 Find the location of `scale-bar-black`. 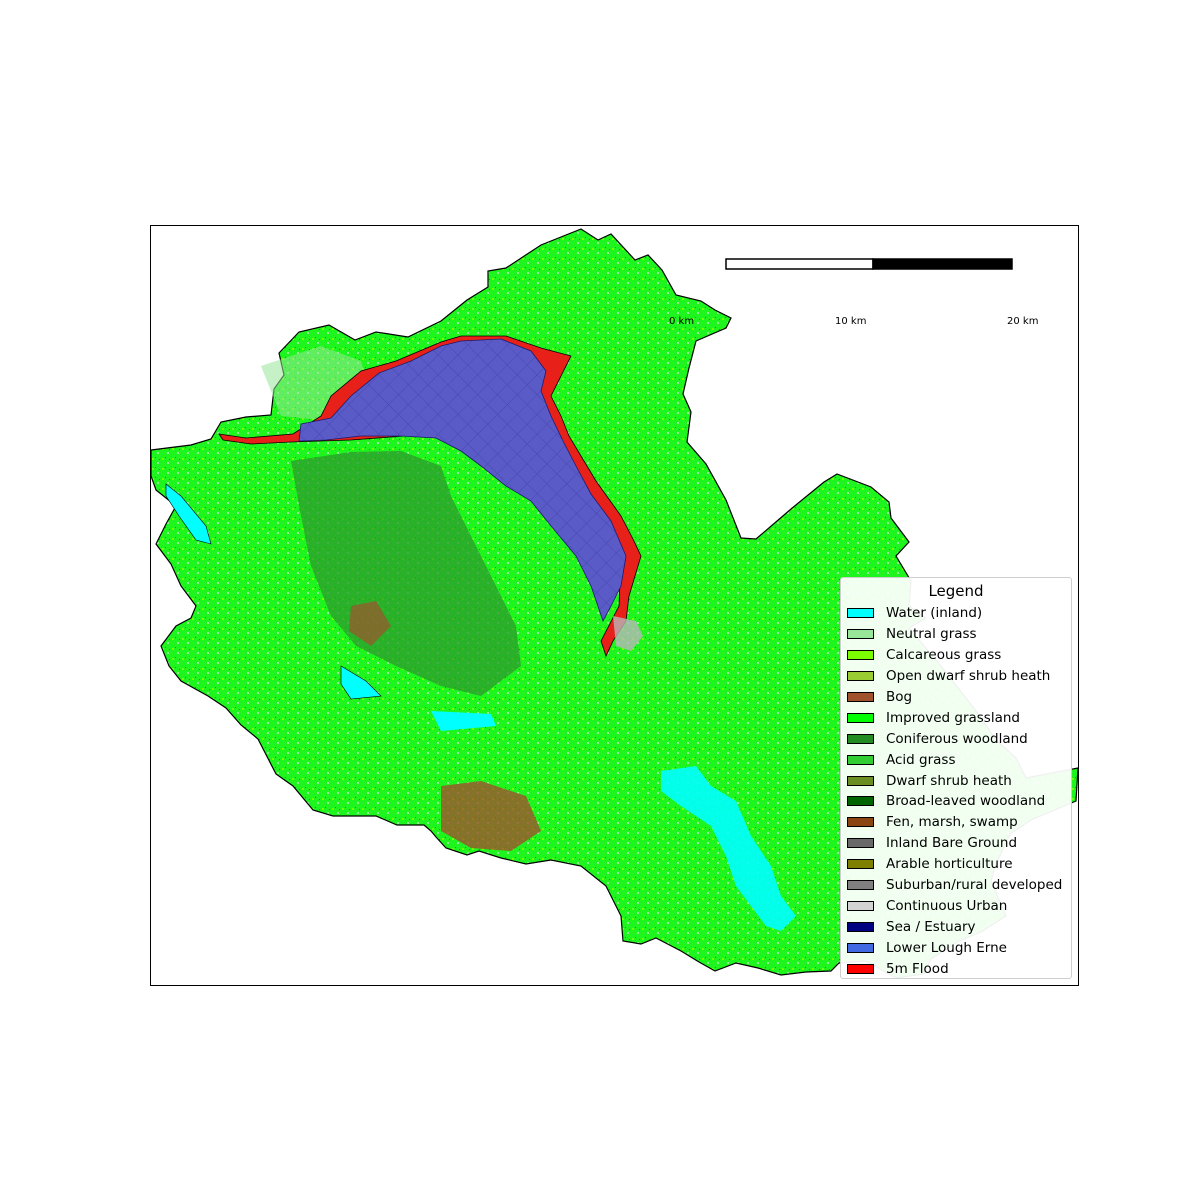

scale-bar-black is located at coordinates (942, 264).